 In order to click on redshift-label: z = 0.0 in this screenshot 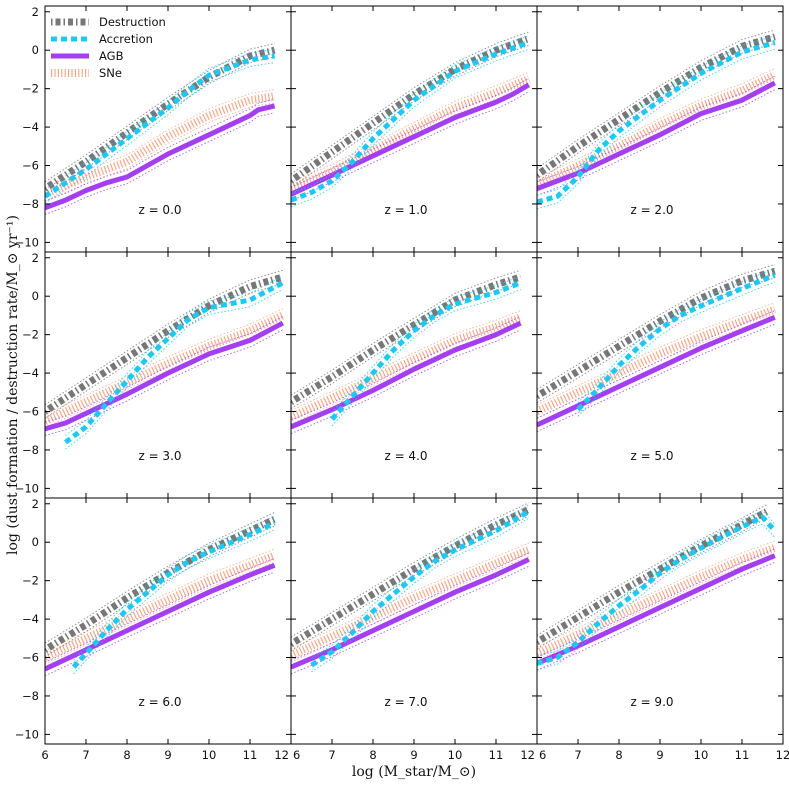, I will do `click(159, 210)`.